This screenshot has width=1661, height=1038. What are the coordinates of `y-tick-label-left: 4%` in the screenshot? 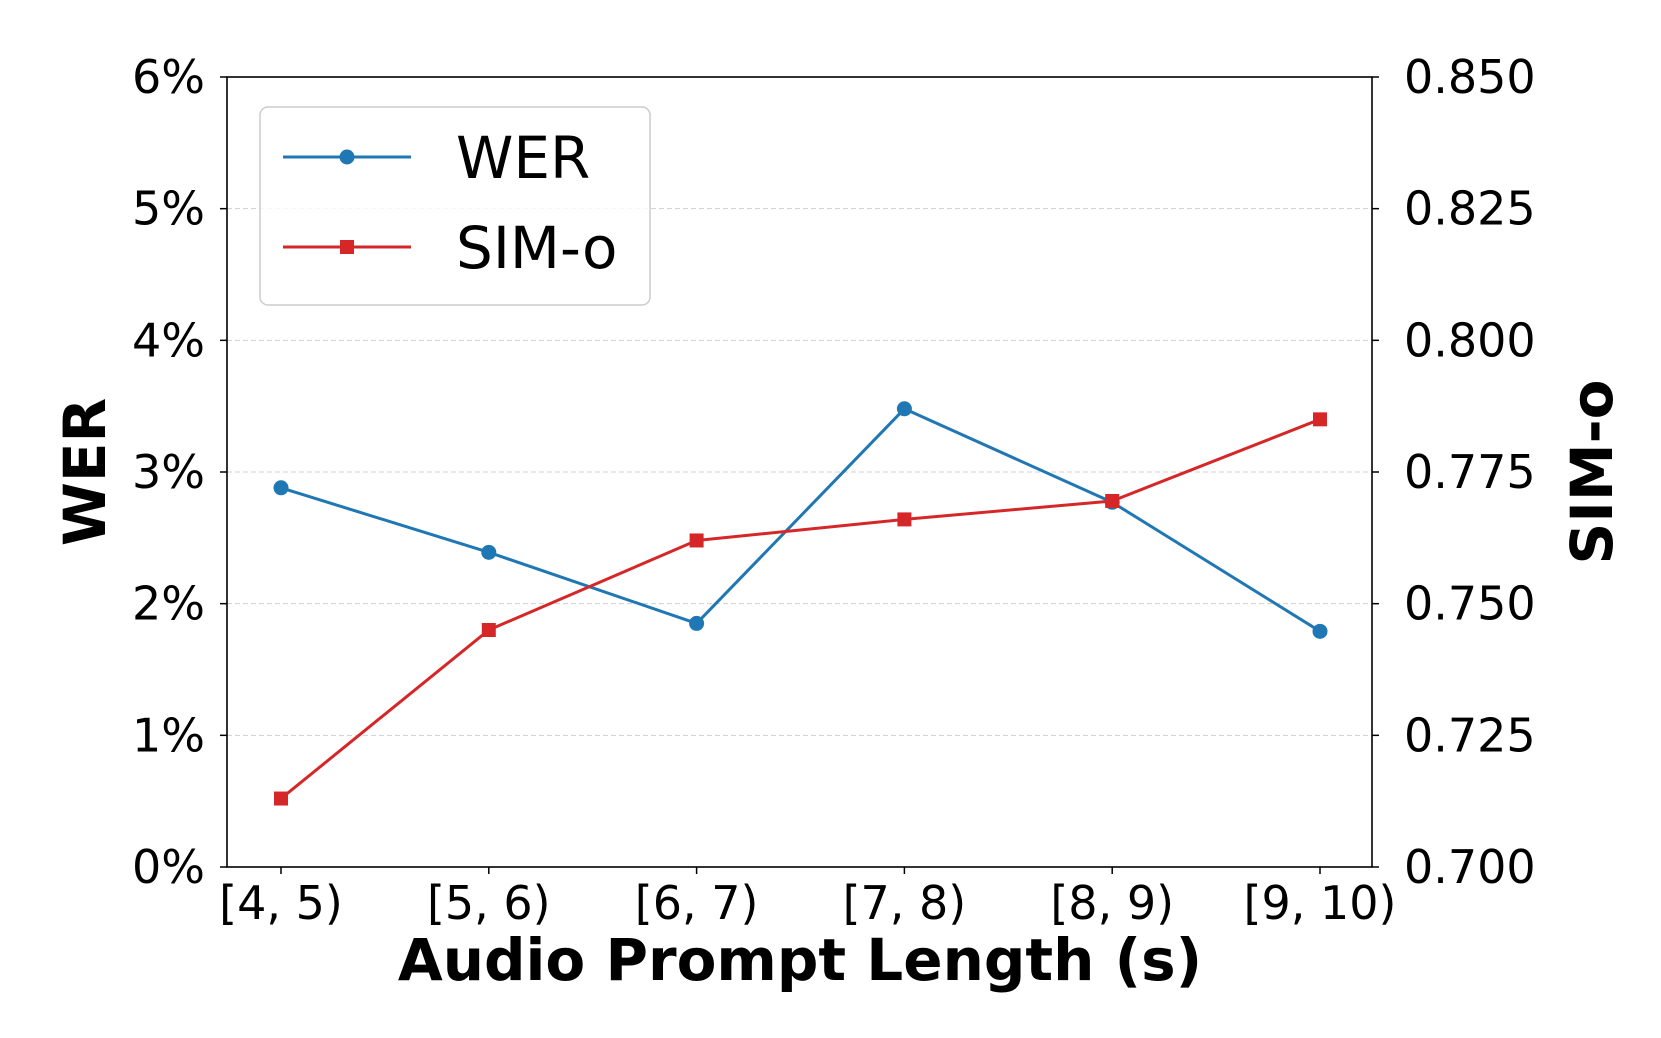 It's located at (168, 340).